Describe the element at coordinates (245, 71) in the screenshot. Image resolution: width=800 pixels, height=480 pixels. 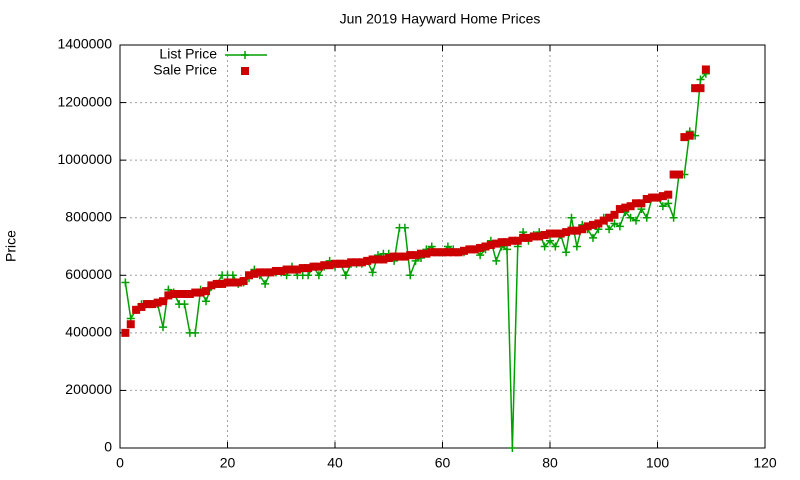
I see `legend-marker` at that location.